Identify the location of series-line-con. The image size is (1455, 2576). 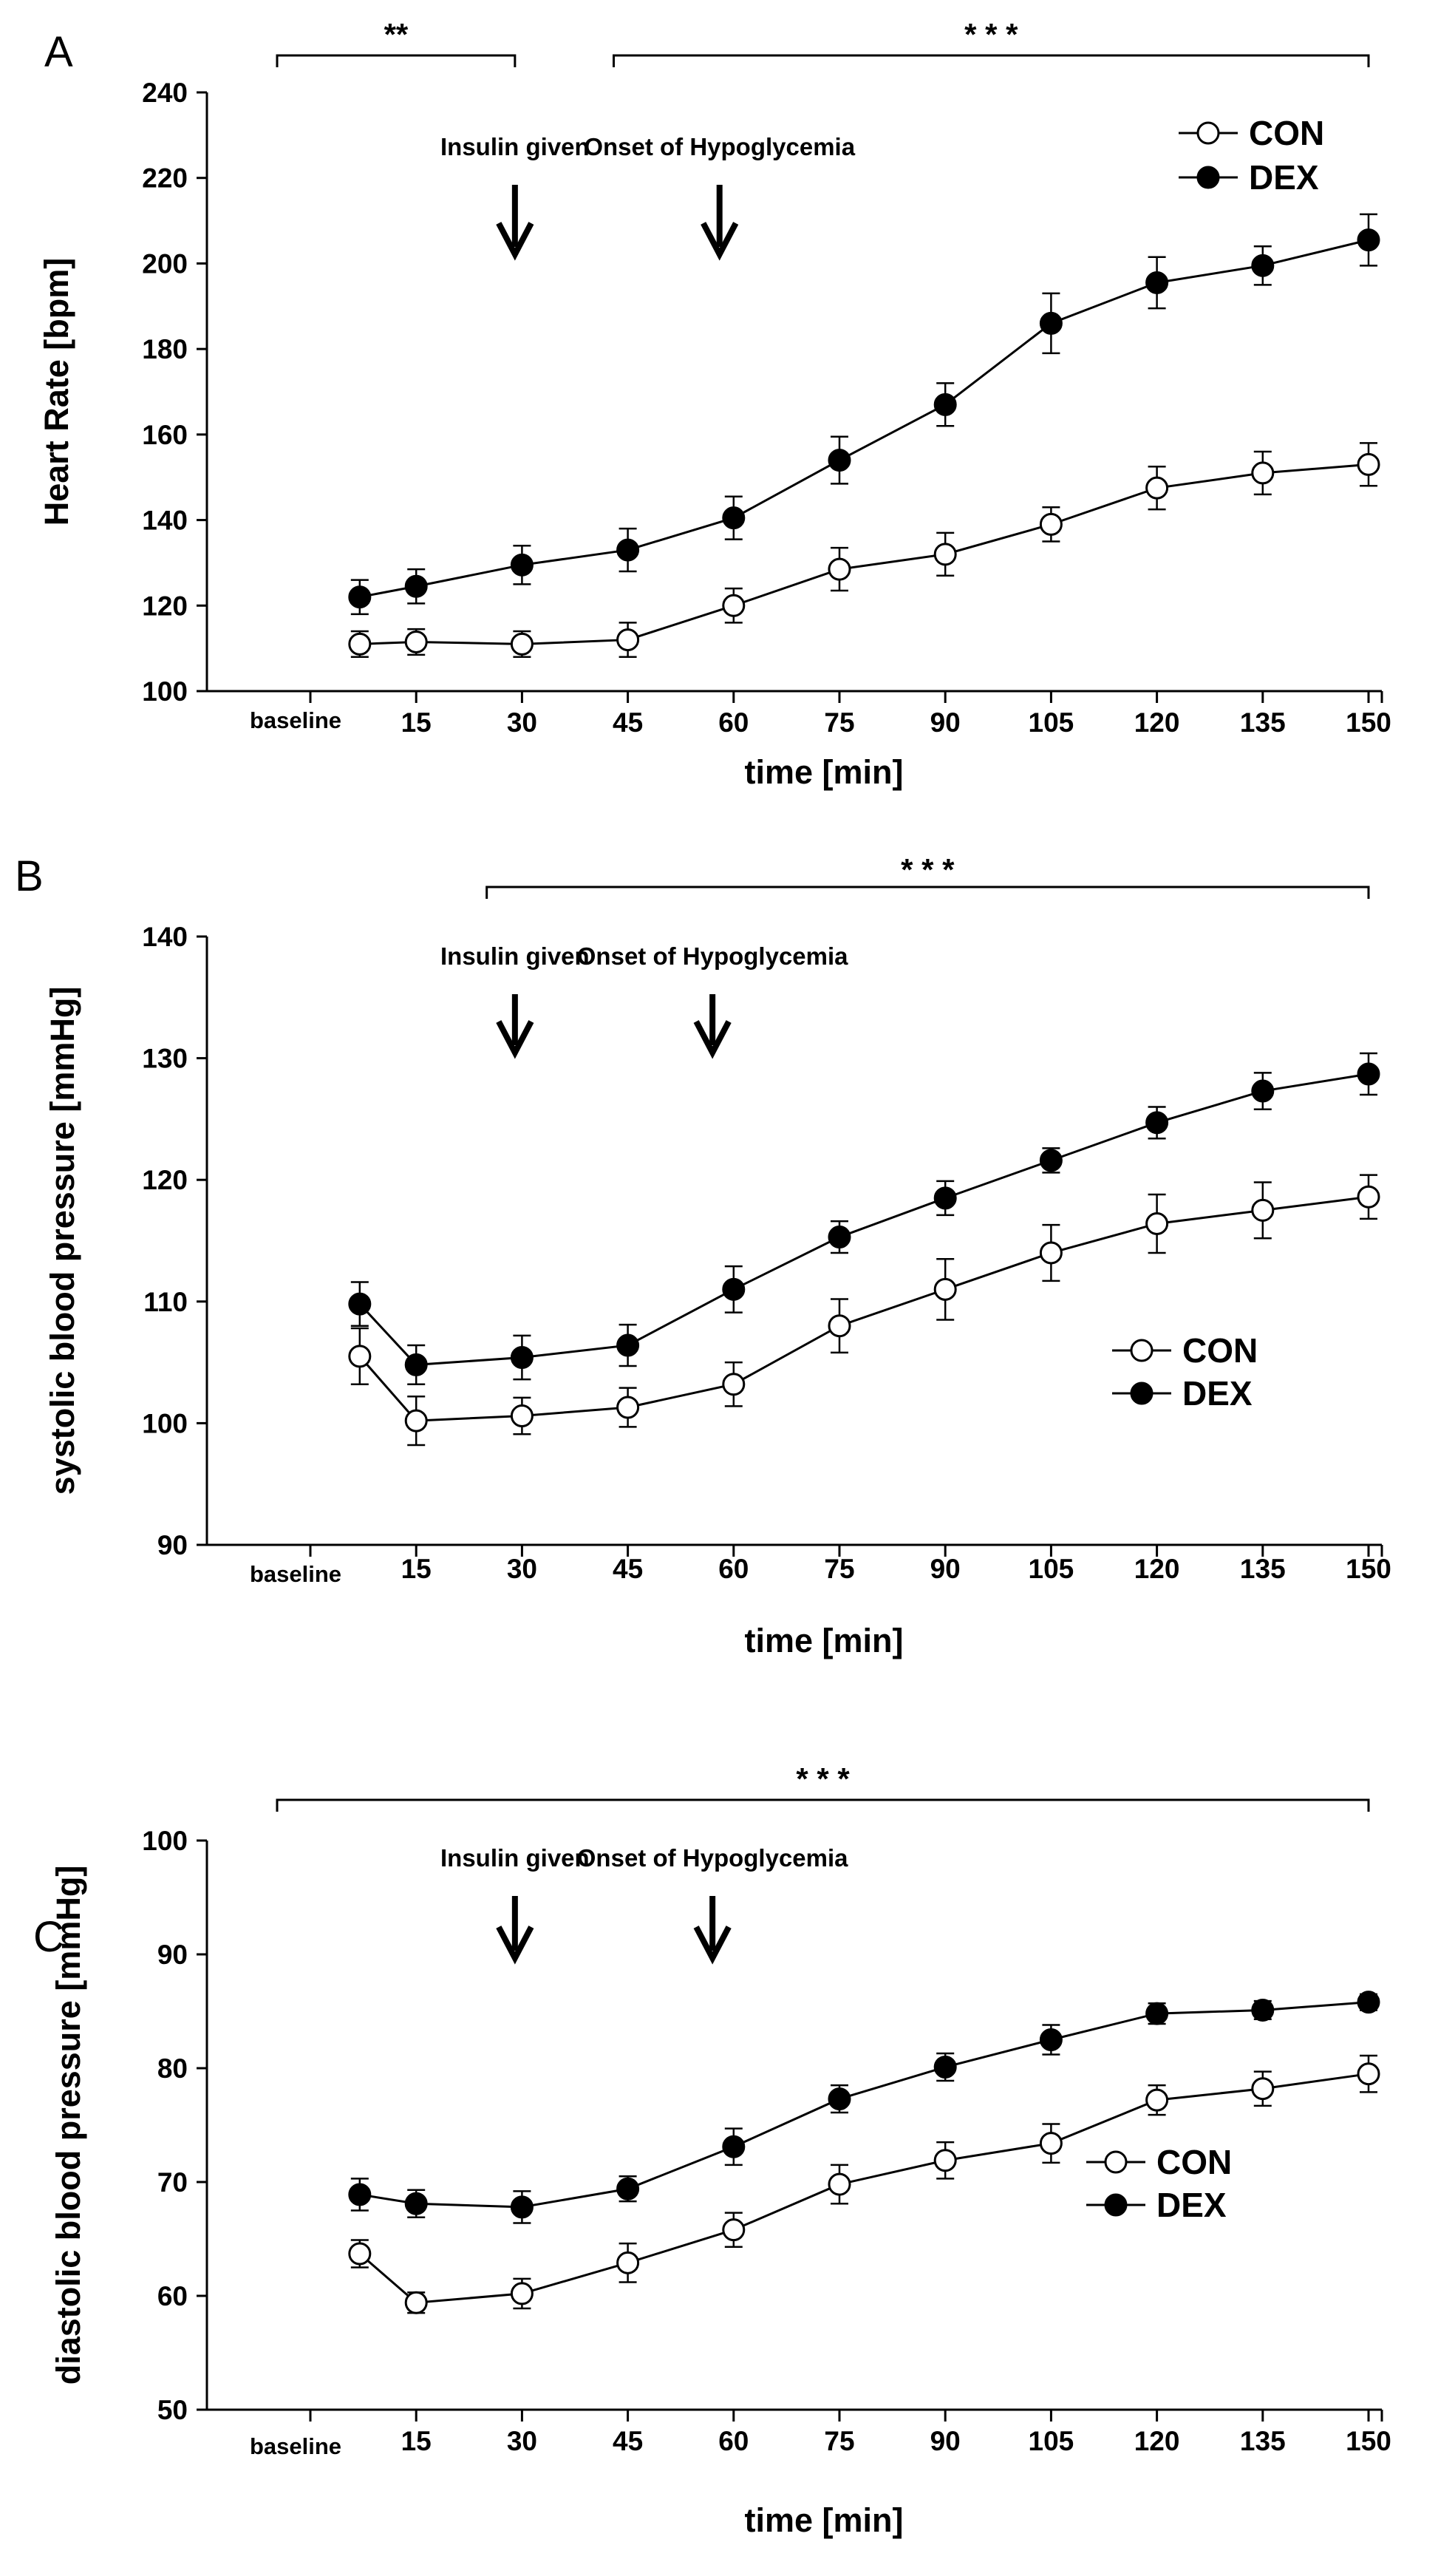
(864, 554).